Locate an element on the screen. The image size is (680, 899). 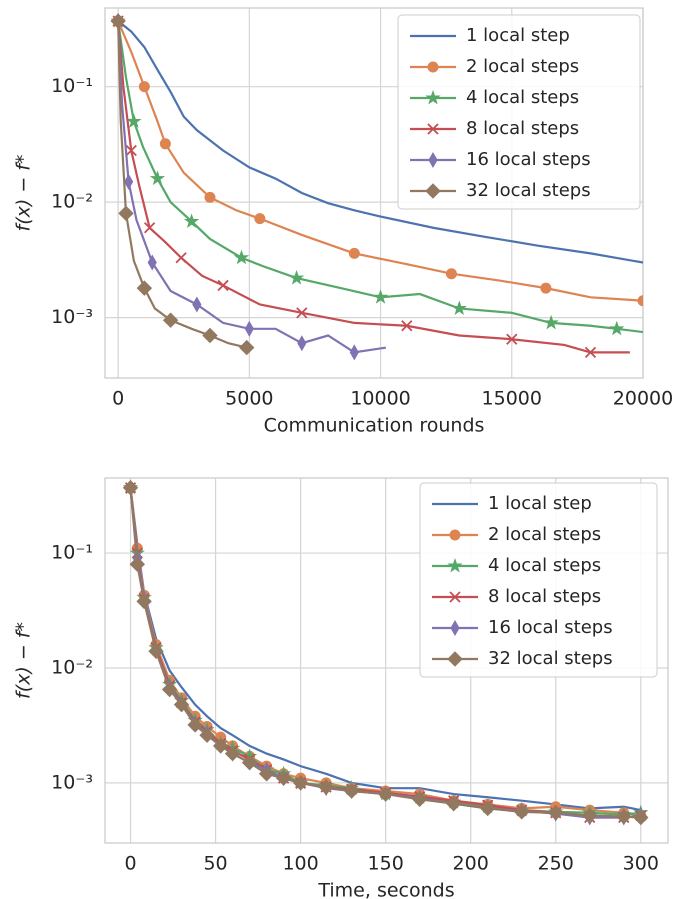
x-tick-label: 300 is located at coordinates (641, 864).